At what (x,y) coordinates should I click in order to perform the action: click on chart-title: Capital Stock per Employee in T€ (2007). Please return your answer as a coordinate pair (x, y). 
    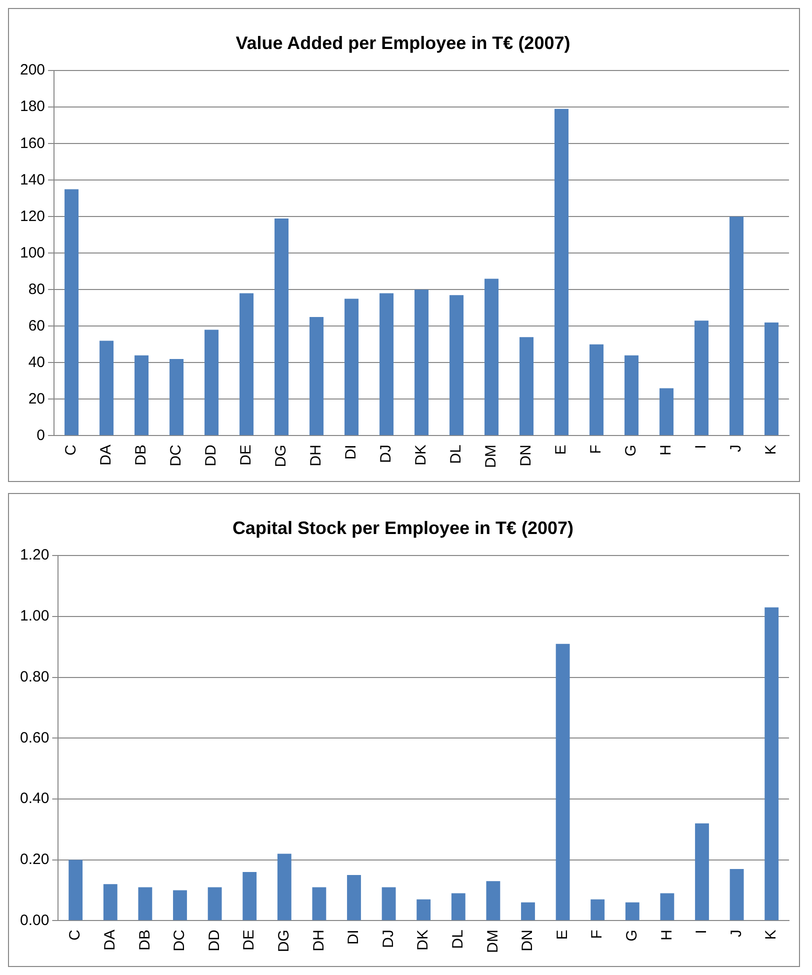
    Looking at the image, I should click on (403, 528).